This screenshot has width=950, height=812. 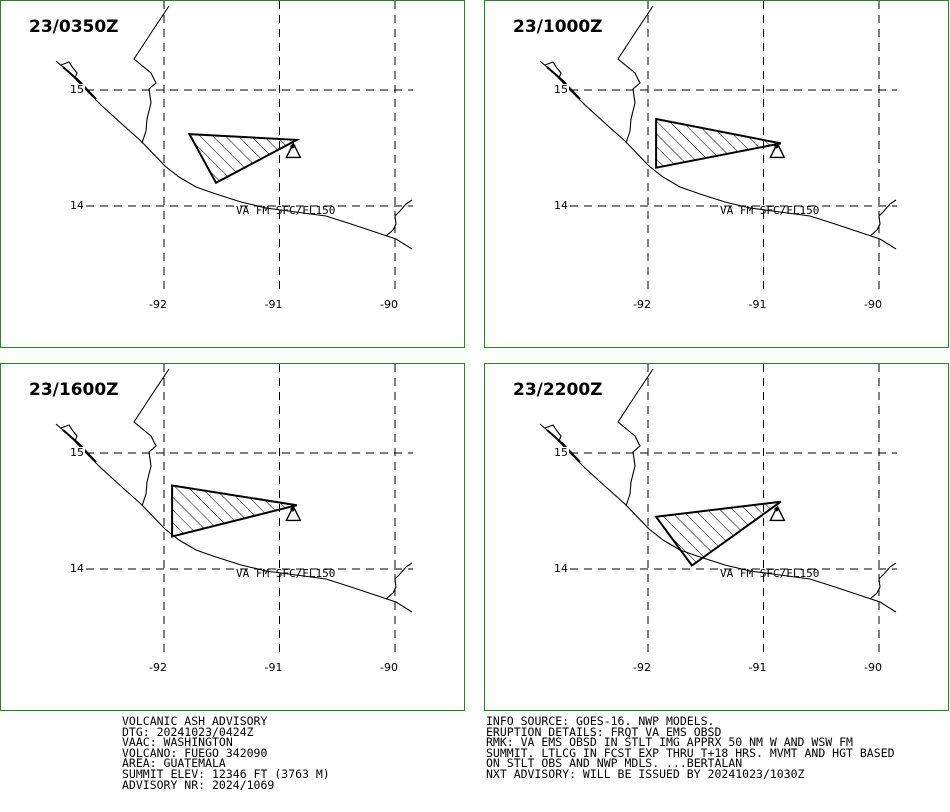 What do you see at coordinates (198, 784) in the screenshot?
I see `advisory-line: ADVISORY NR: 2024/1069` at bounding box center [198, 784].